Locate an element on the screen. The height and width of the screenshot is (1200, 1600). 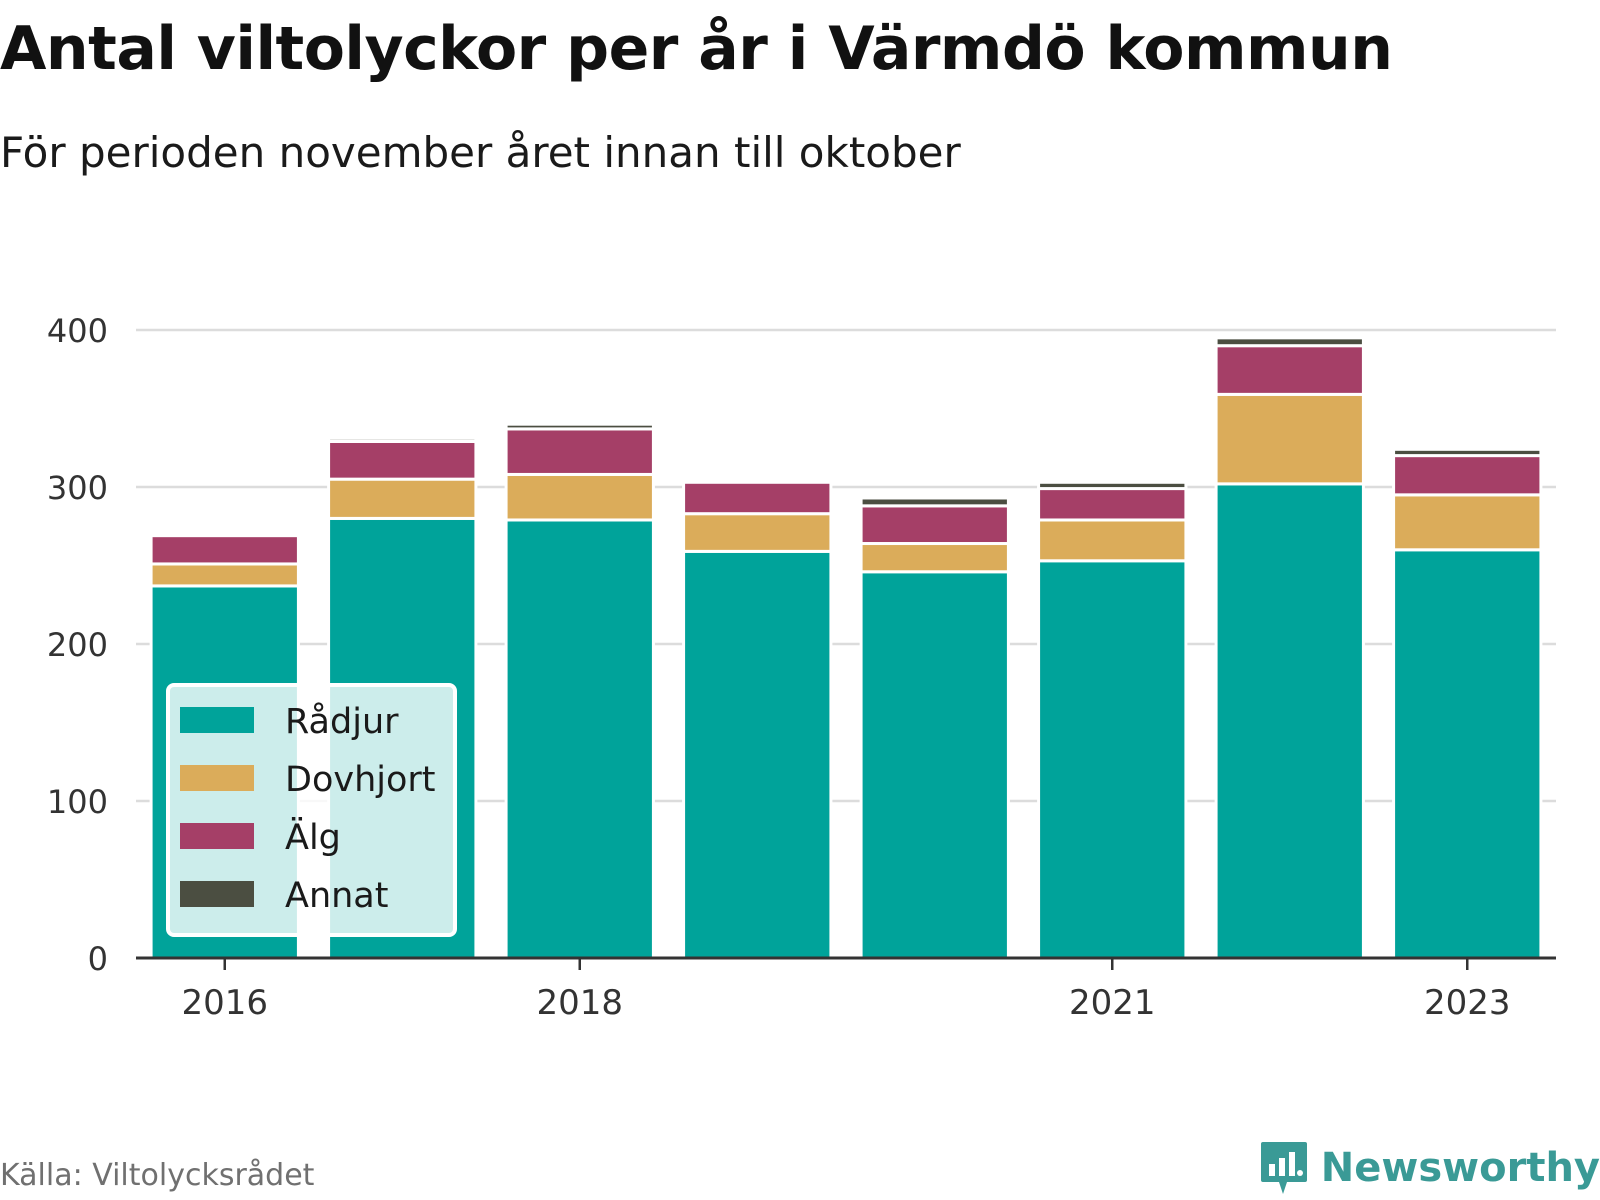
bar-2023-dovhjort is located at coordinates (1467, 522).